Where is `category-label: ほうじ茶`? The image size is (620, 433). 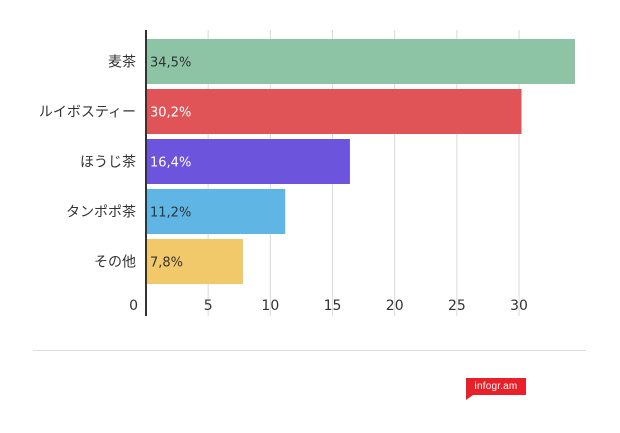 category-label: ほうじ茶 is located at coordinates (108, 163).